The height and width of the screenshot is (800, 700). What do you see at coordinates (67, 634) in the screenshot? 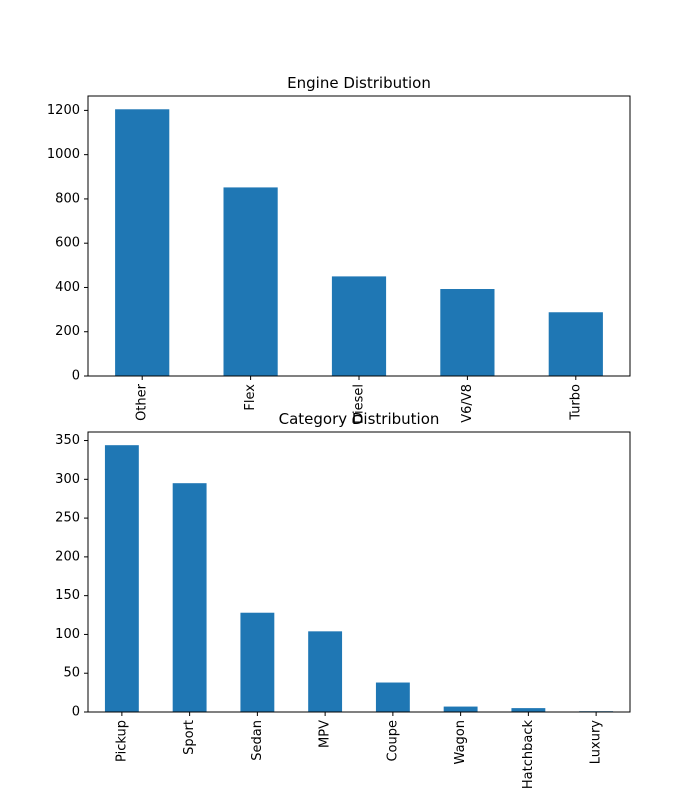
I see `y-tick-label: 100` at bounding box center [67, 634].